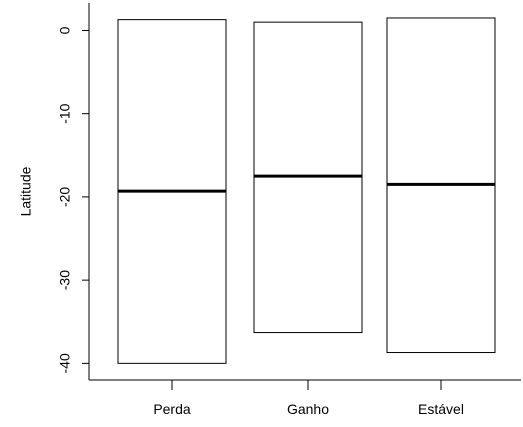 The width and height of the screenshot is (523, 427). I want to click on y-axis: 0 -10 -20 -30 -40, so click(73, 199).